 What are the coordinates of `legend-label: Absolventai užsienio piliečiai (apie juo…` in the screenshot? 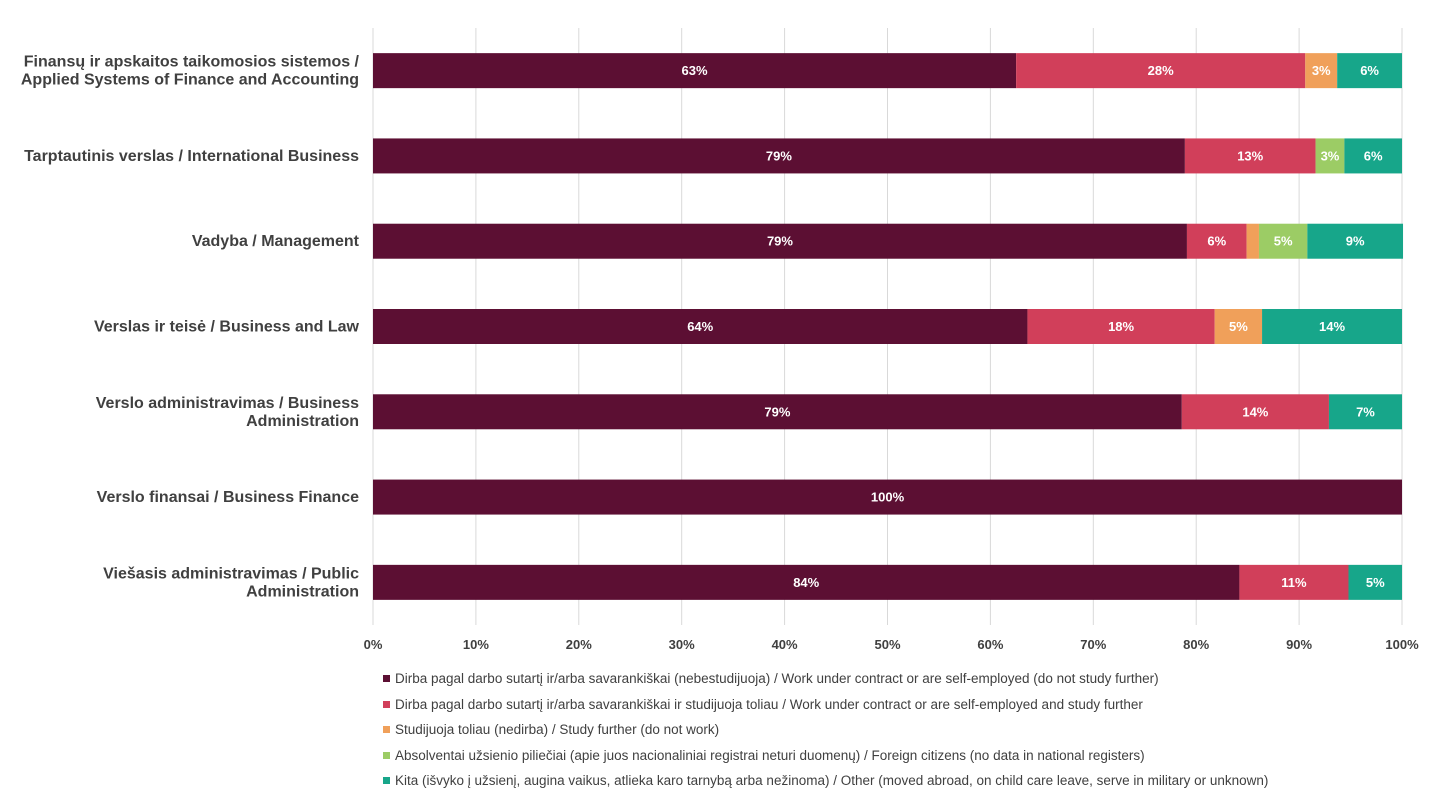 It's located at (770, 755).